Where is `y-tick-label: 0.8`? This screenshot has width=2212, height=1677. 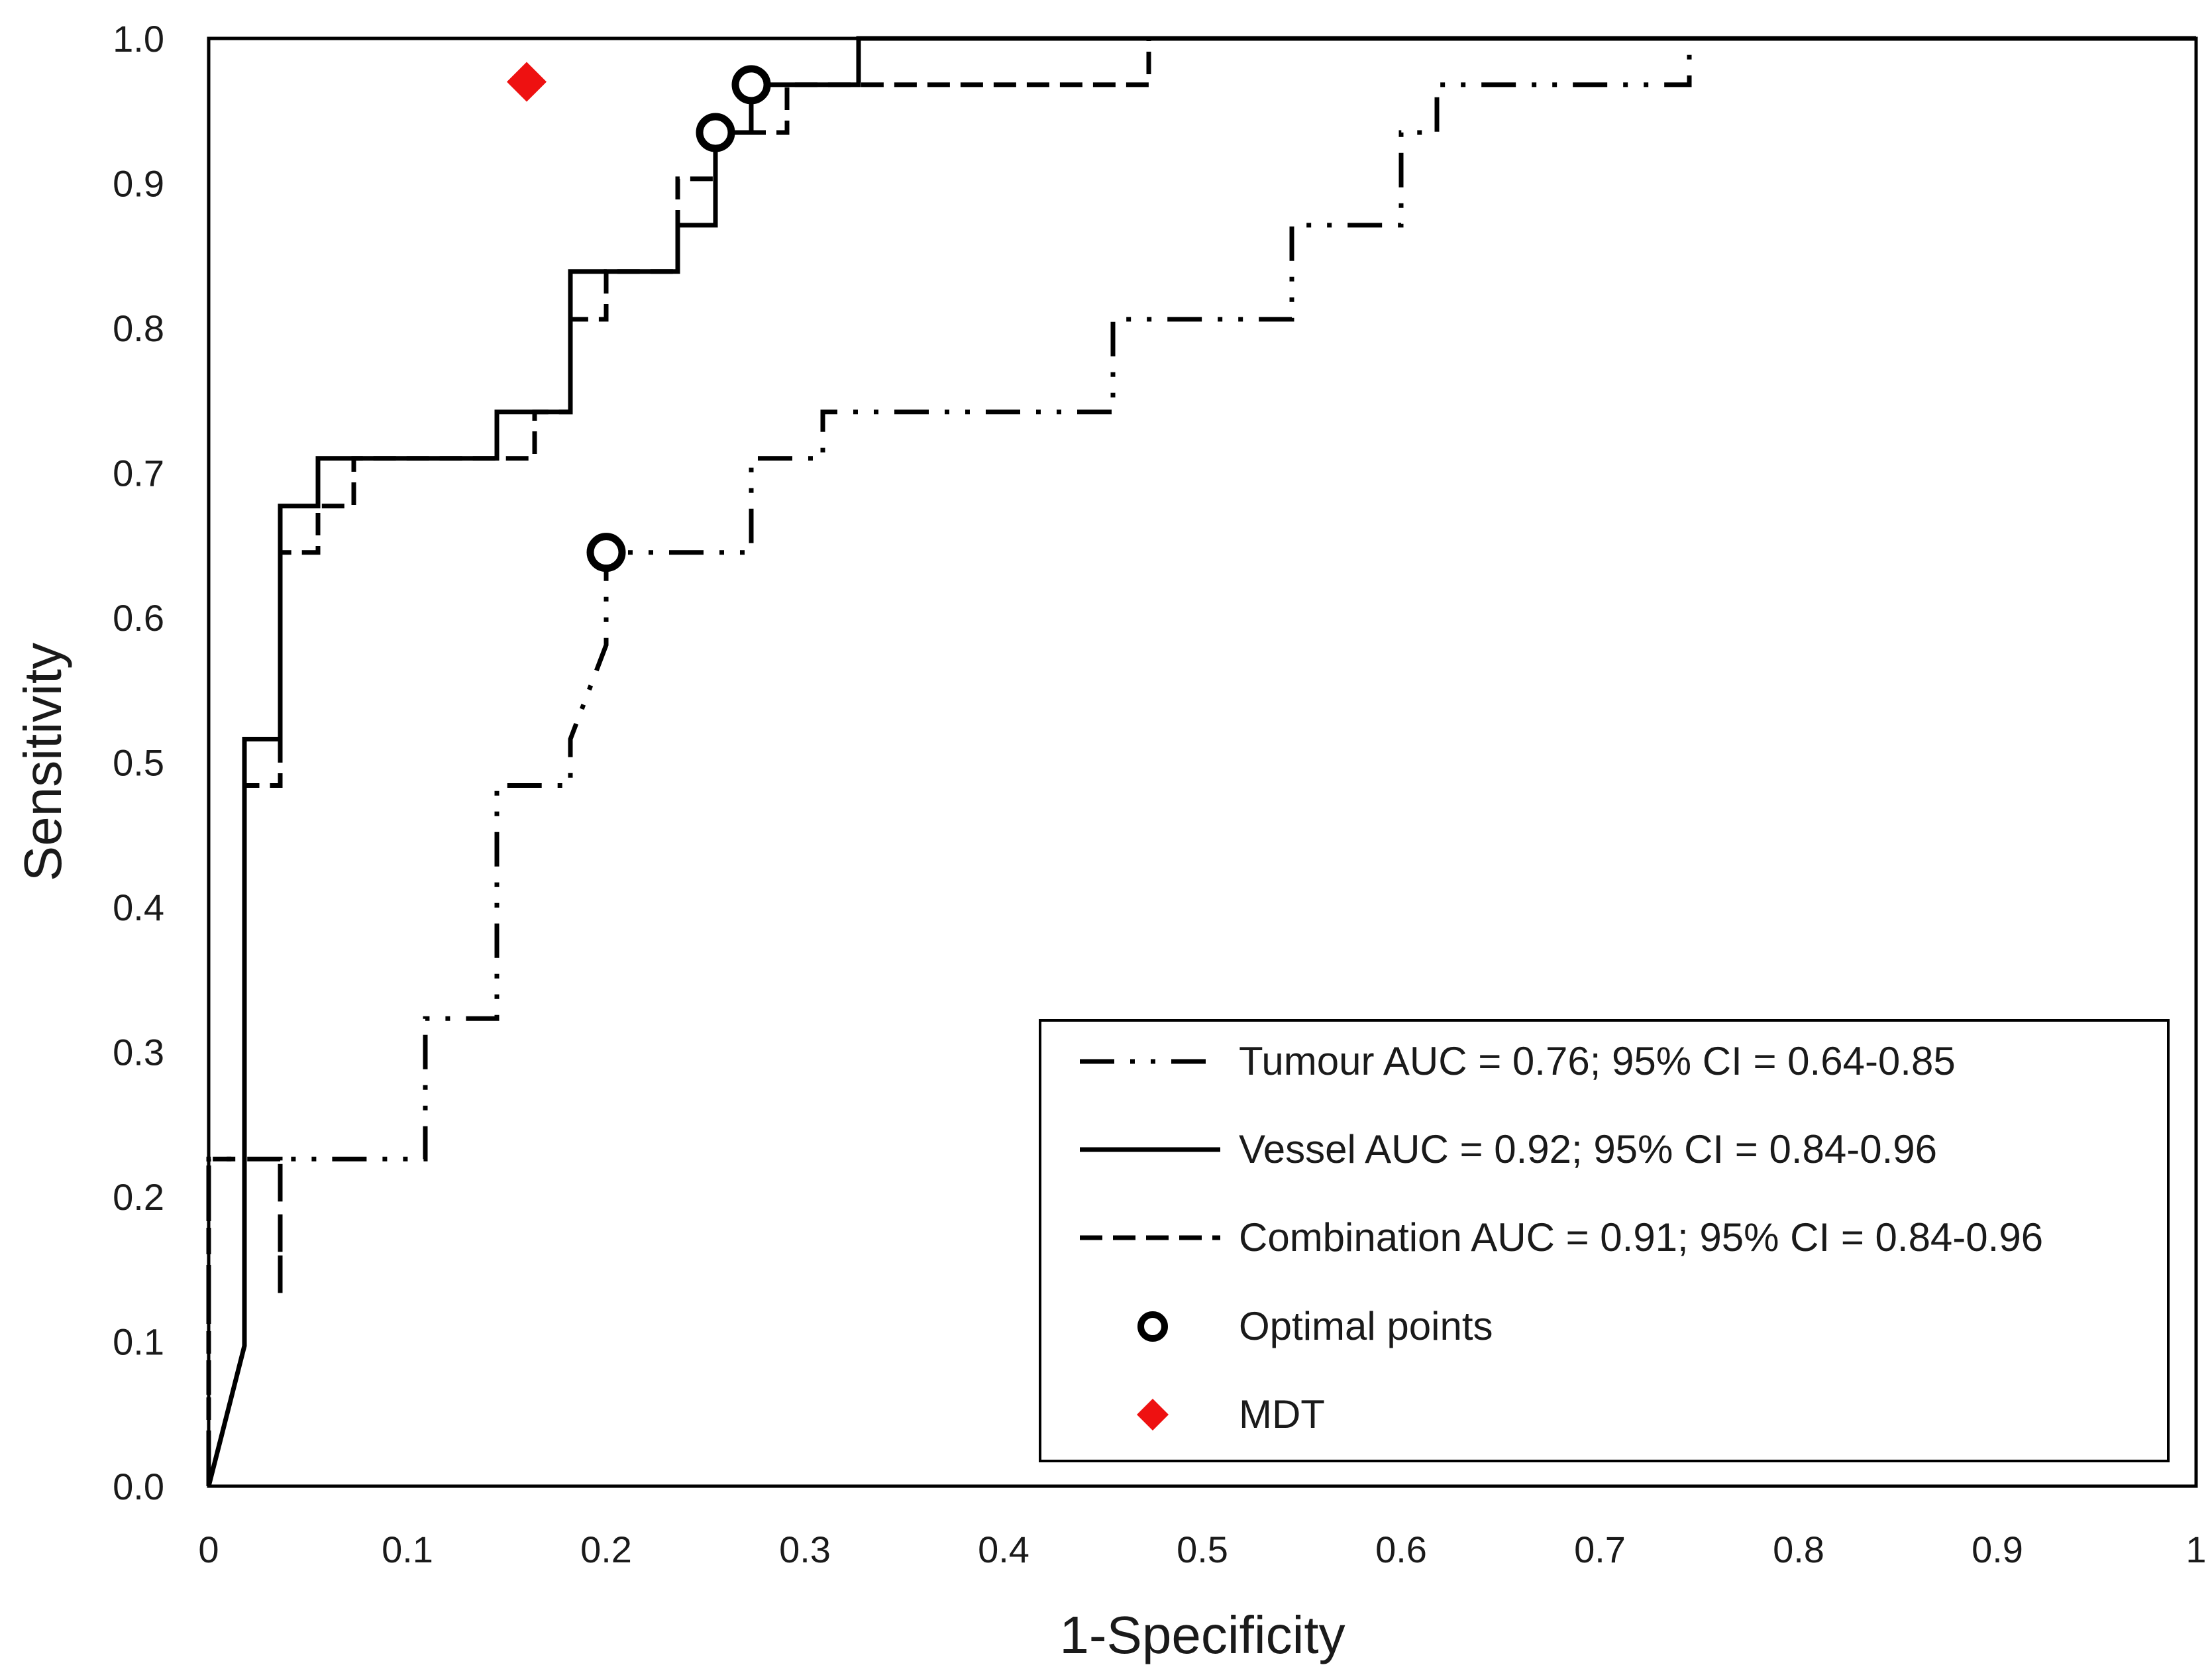 y-tick-label: 0.8 is located at coordinates (138, 328).